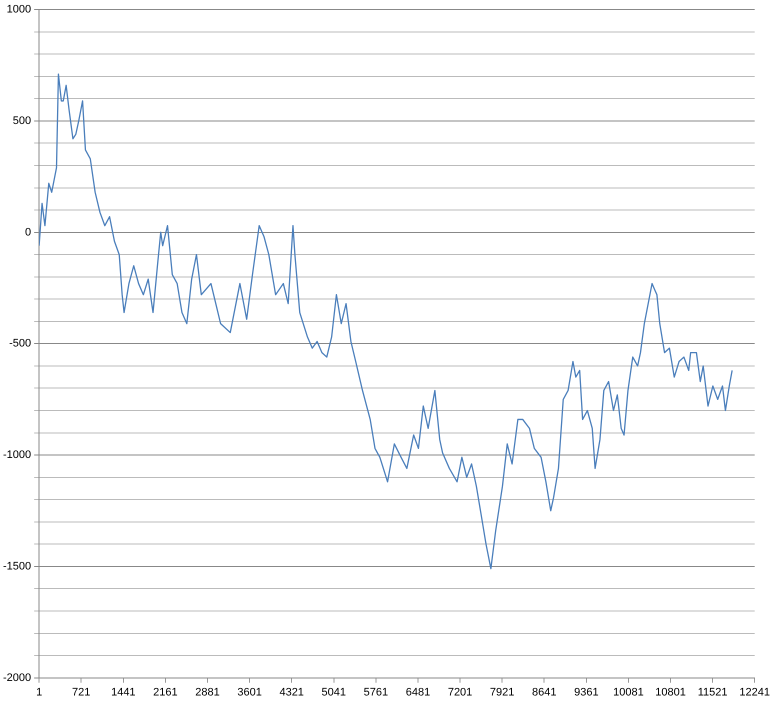 The width and height of the screenshot is (773, 706). Describe the element at coordinates (460, 692) in the screenshot. I see `x-tick-label: 7201` at that location.